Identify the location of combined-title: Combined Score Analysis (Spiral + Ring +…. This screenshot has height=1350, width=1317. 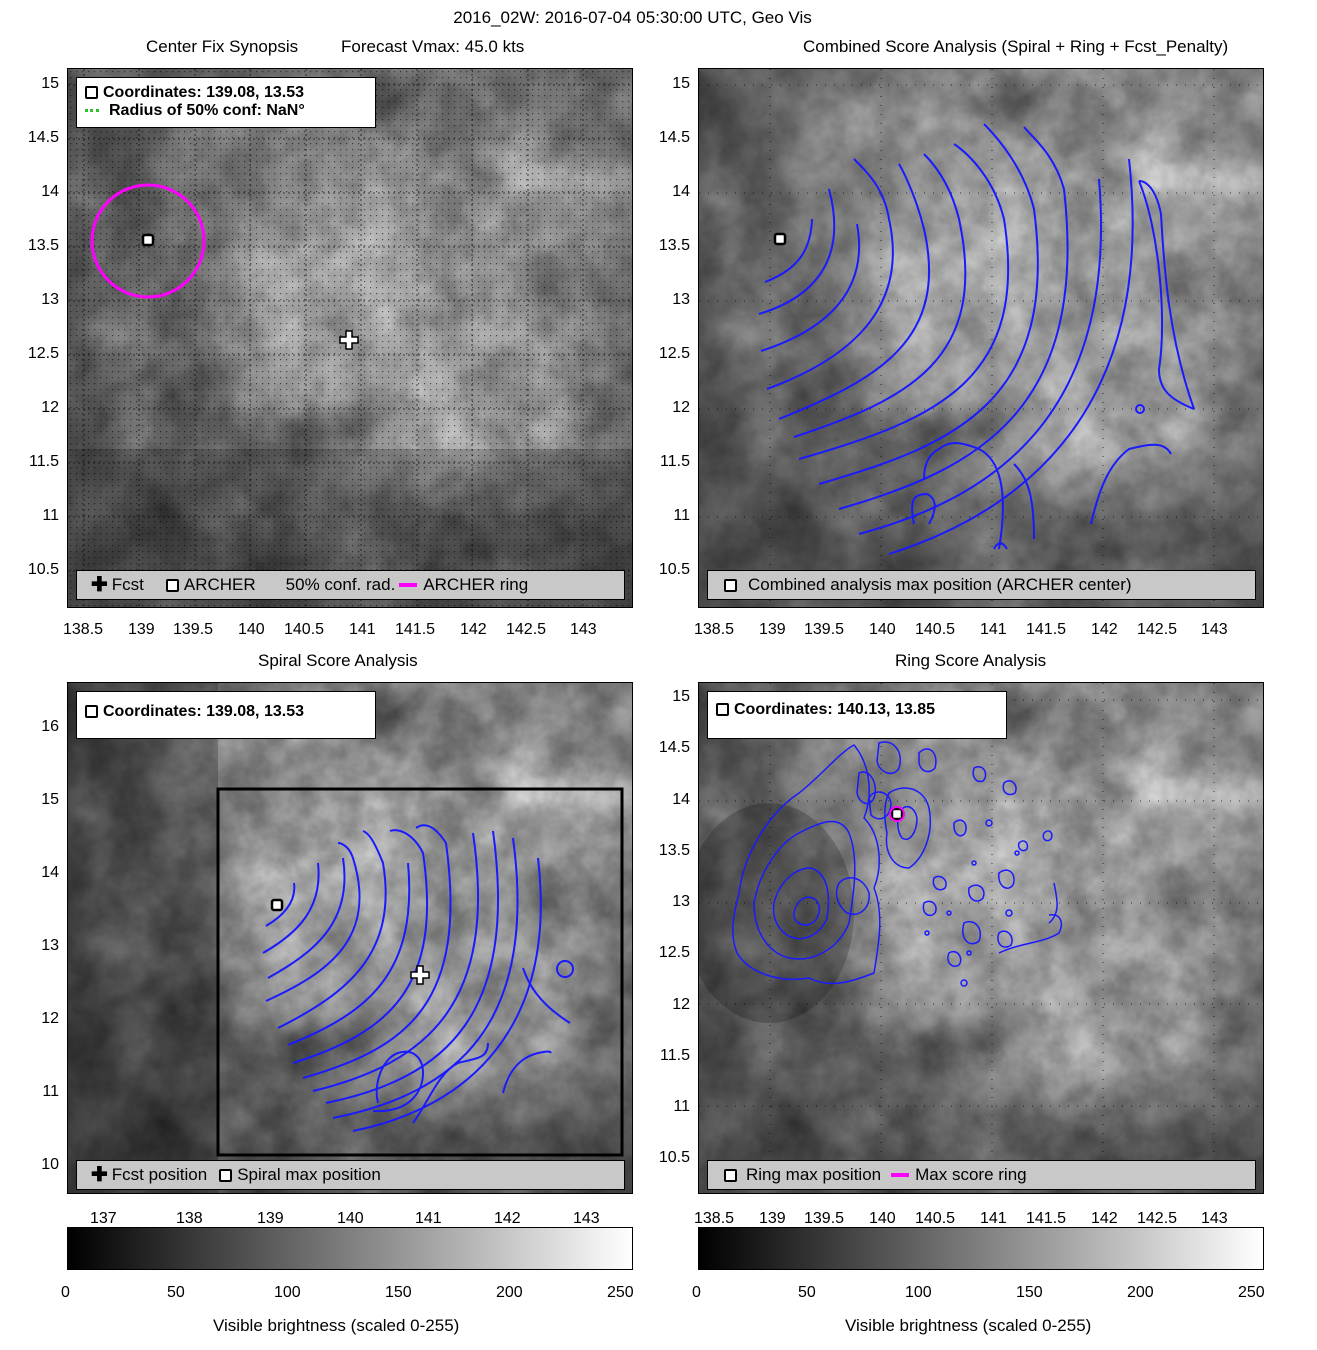
(1016, 46).